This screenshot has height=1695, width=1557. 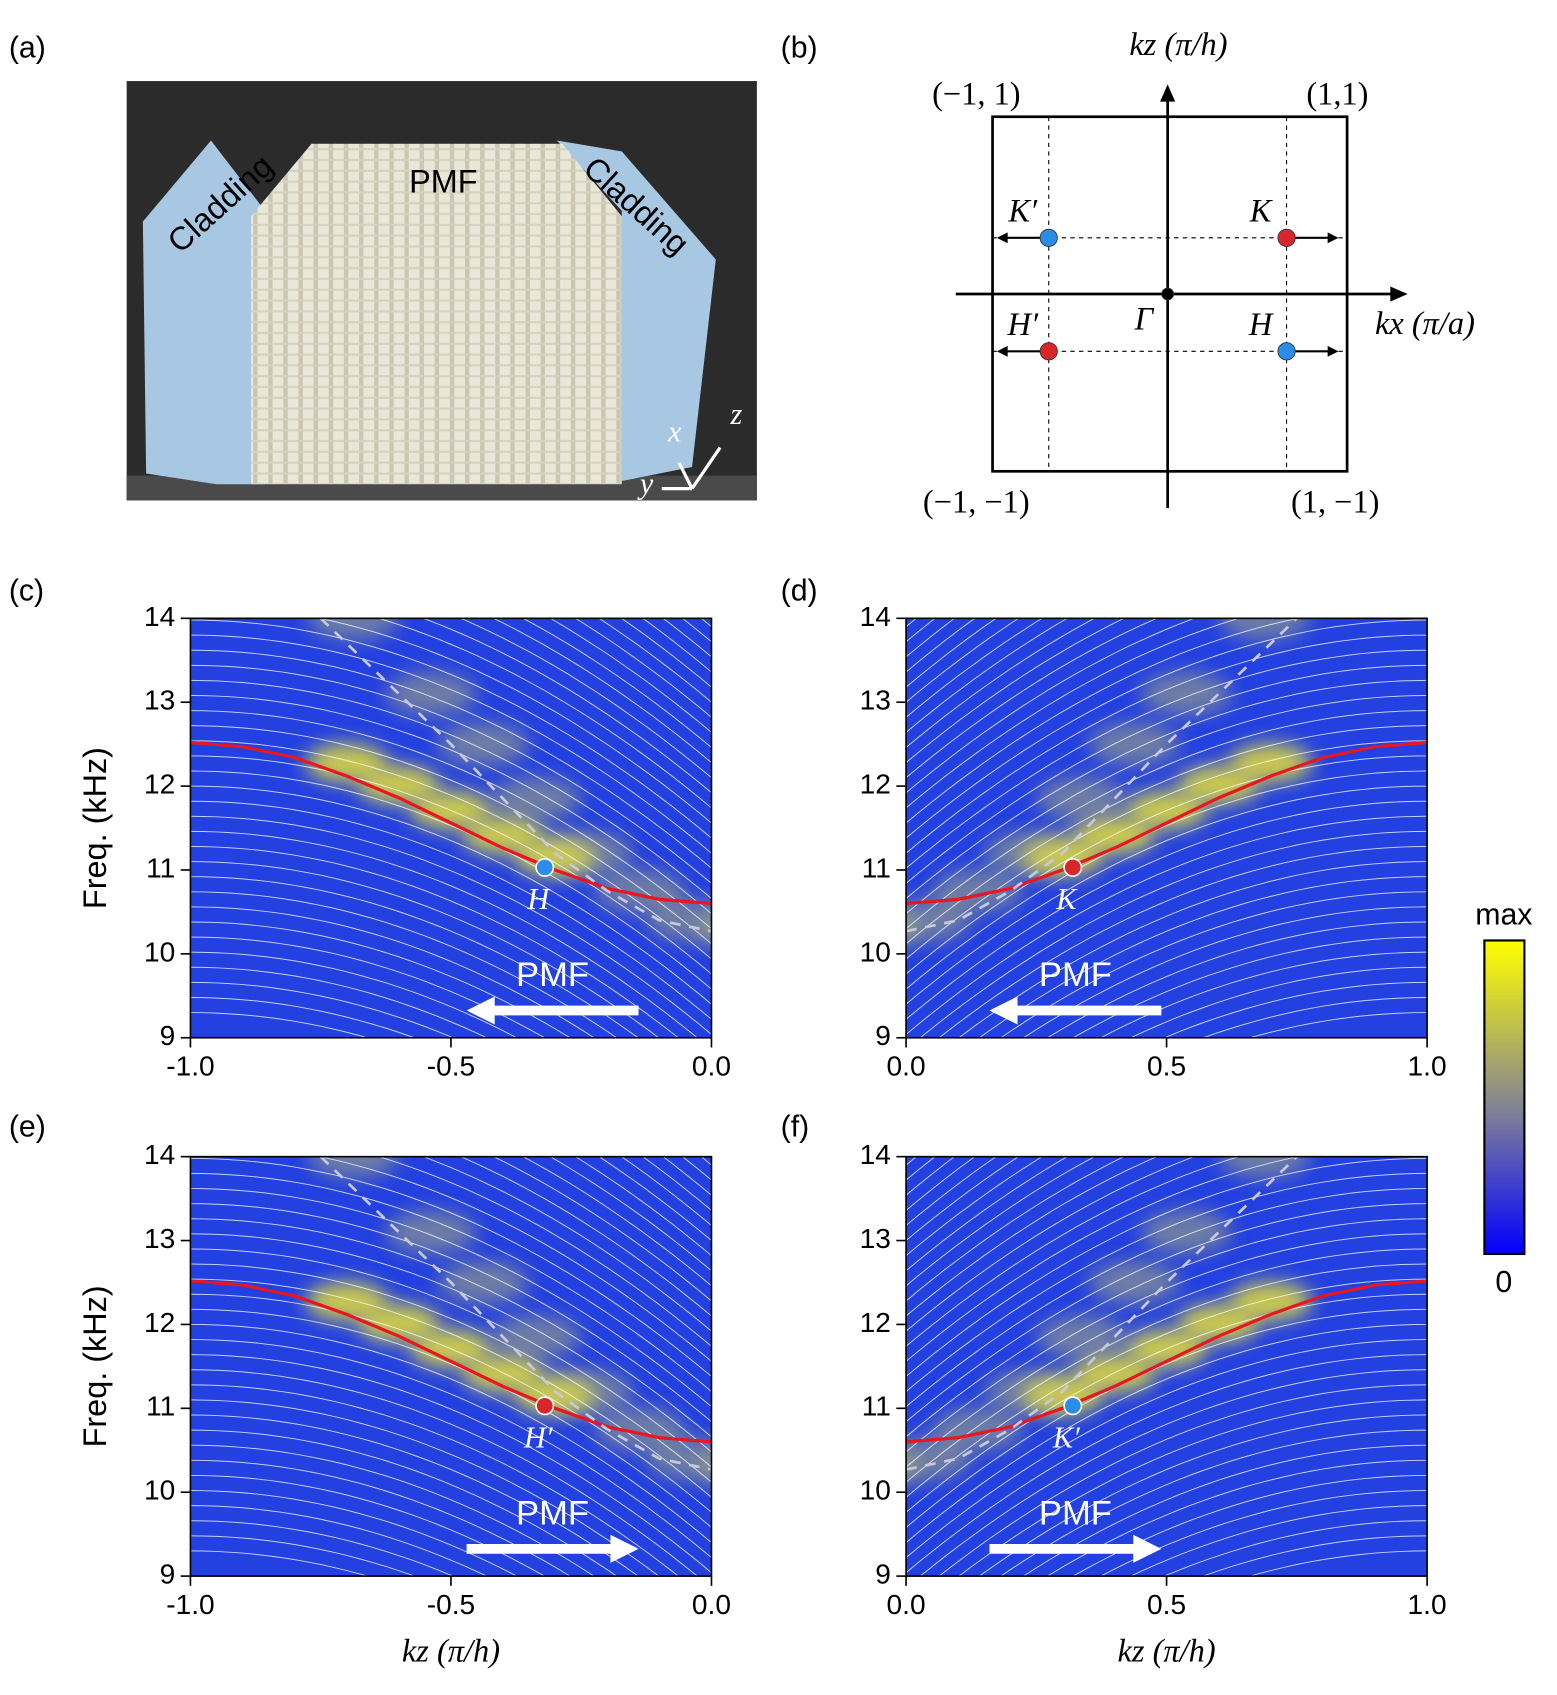 I want to click on valley-label: K, so click(x=1066, y=899).